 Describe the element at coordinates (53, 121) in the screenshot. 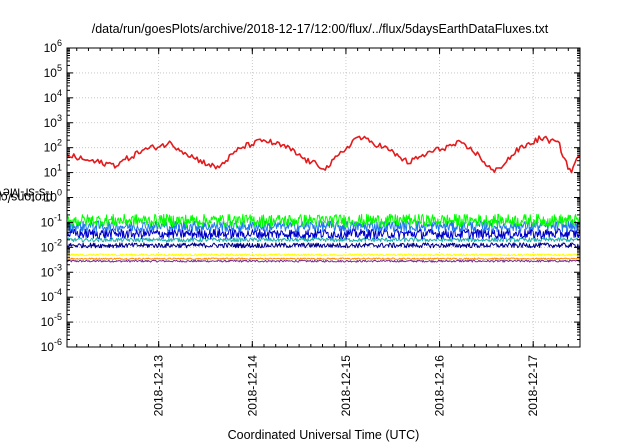

I see `y-tick-label: 10³` at that location.